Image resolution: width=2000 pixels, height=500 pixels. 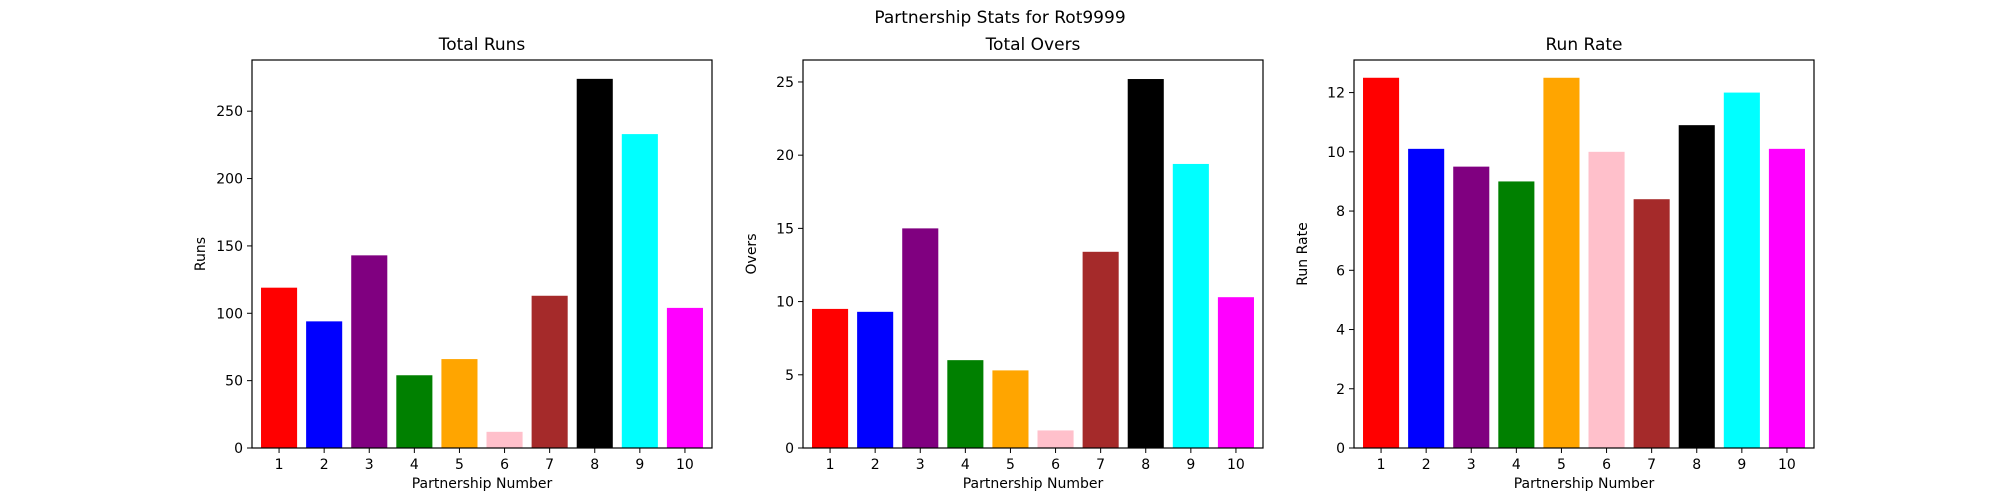 I want to click on y-axis-label: Run Rate, so click(x=1303, y=253).